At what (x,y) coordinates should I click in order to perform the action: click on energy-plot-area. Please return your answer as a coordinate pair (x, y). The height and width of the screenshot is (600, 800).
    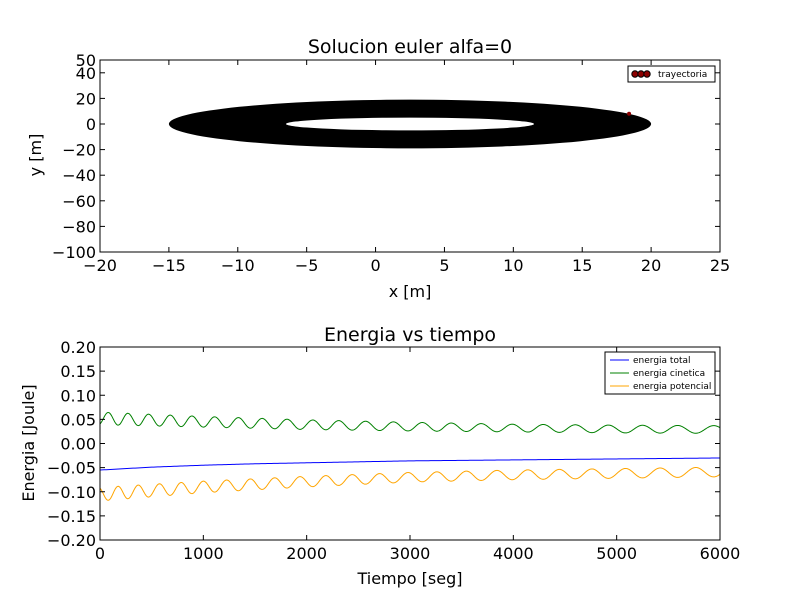
    Looking at the image, I should click on (410, 456).